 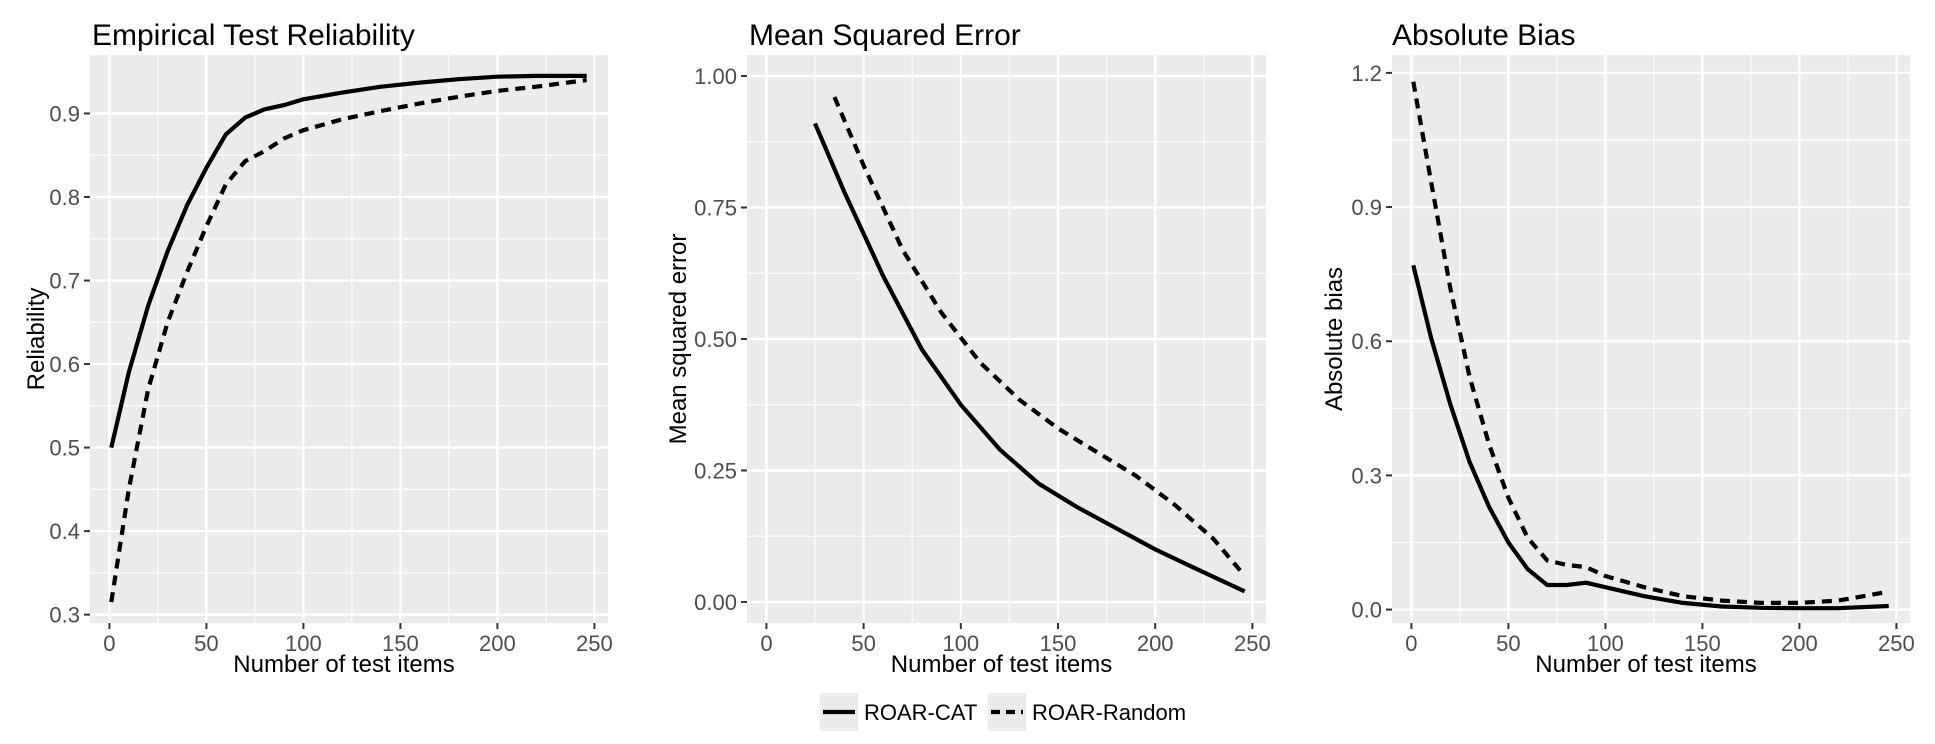 What do you see at coordinates (1109, 712) in the screenshot?
I see `legend-label-random: ROAR-Random` at bounding box center [1109, 712].